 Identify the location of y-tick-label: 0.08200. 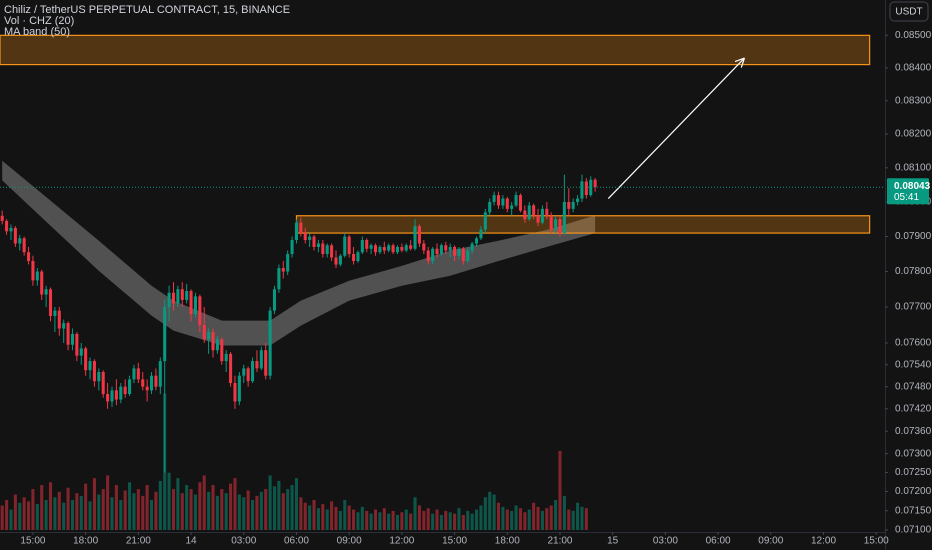
(913, 134).